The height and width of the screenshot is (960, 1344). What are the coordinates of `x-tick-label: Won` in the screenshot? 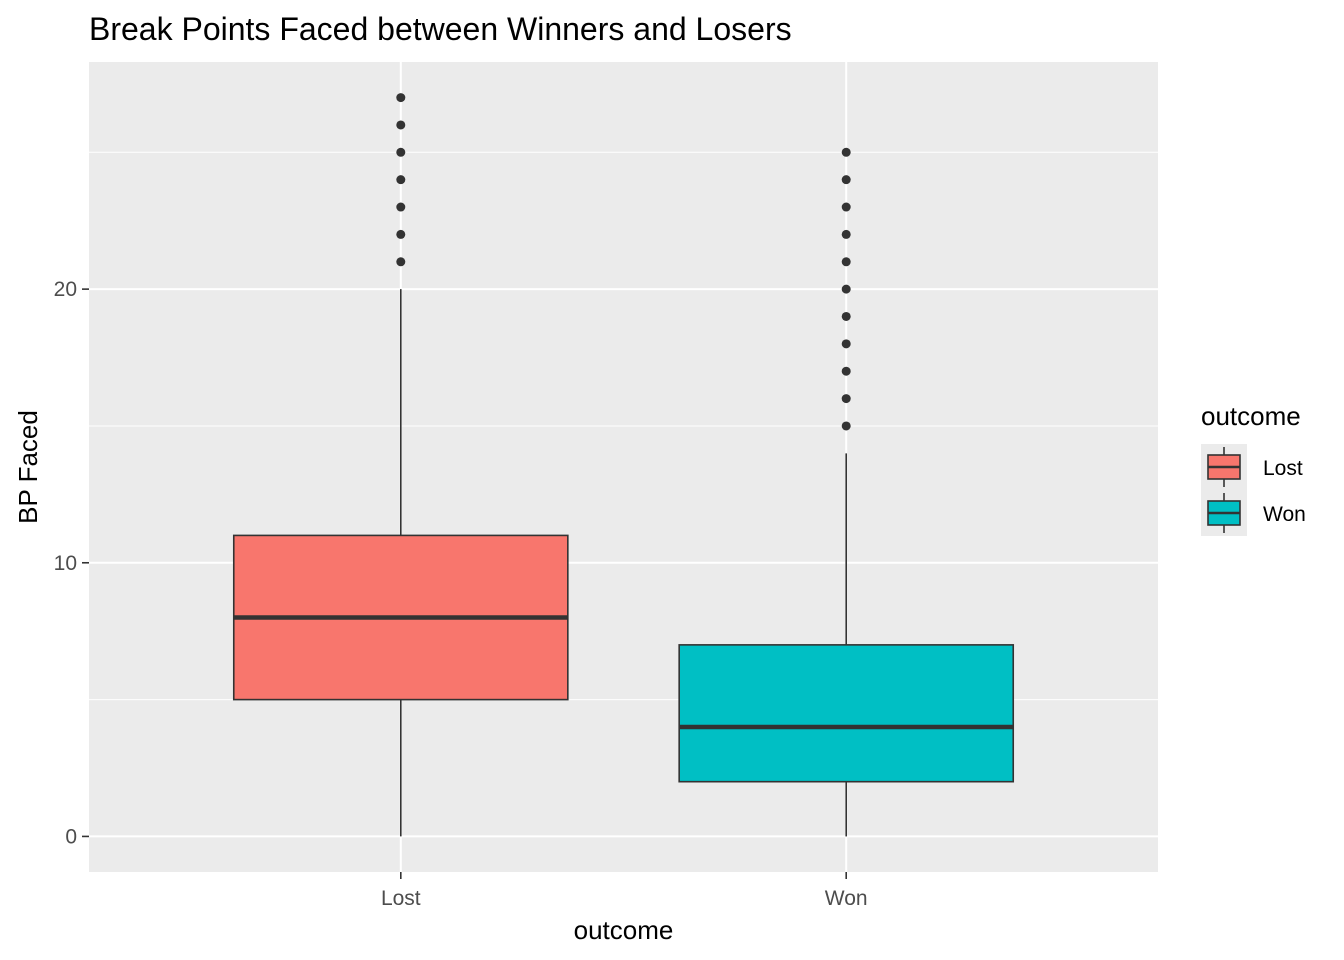 It's located at (846, 898).